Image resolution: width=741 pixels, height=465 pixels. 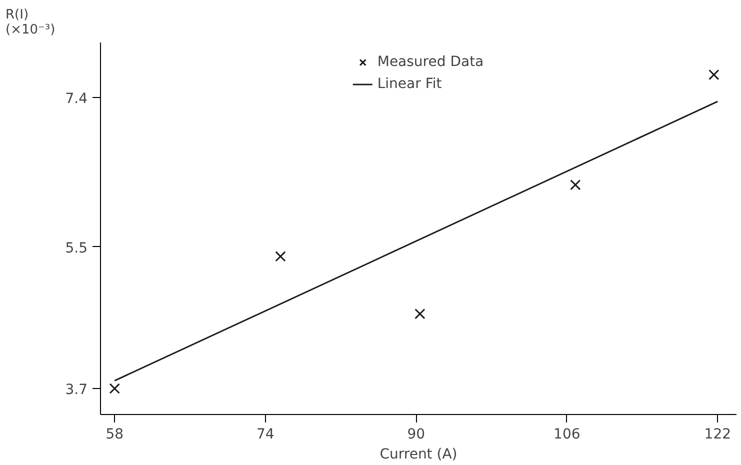 I want to click on y-tick-label: 3.7, so click(x=76, y=390).